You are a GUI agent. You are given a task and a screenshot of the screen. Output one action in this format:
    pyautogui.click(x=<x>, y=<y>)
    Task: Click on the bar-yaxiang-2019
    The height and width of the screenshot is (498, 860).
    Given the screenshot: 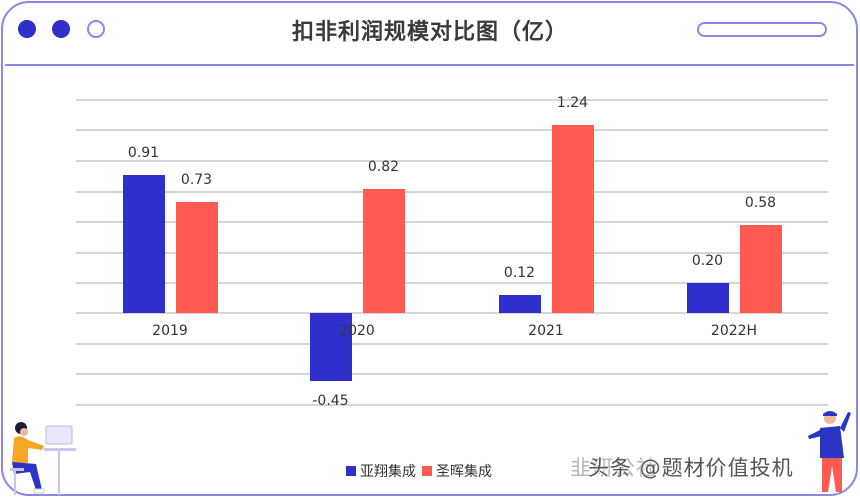 What is the action you would take?
    pyautogui.click(x=143, y=244)
    